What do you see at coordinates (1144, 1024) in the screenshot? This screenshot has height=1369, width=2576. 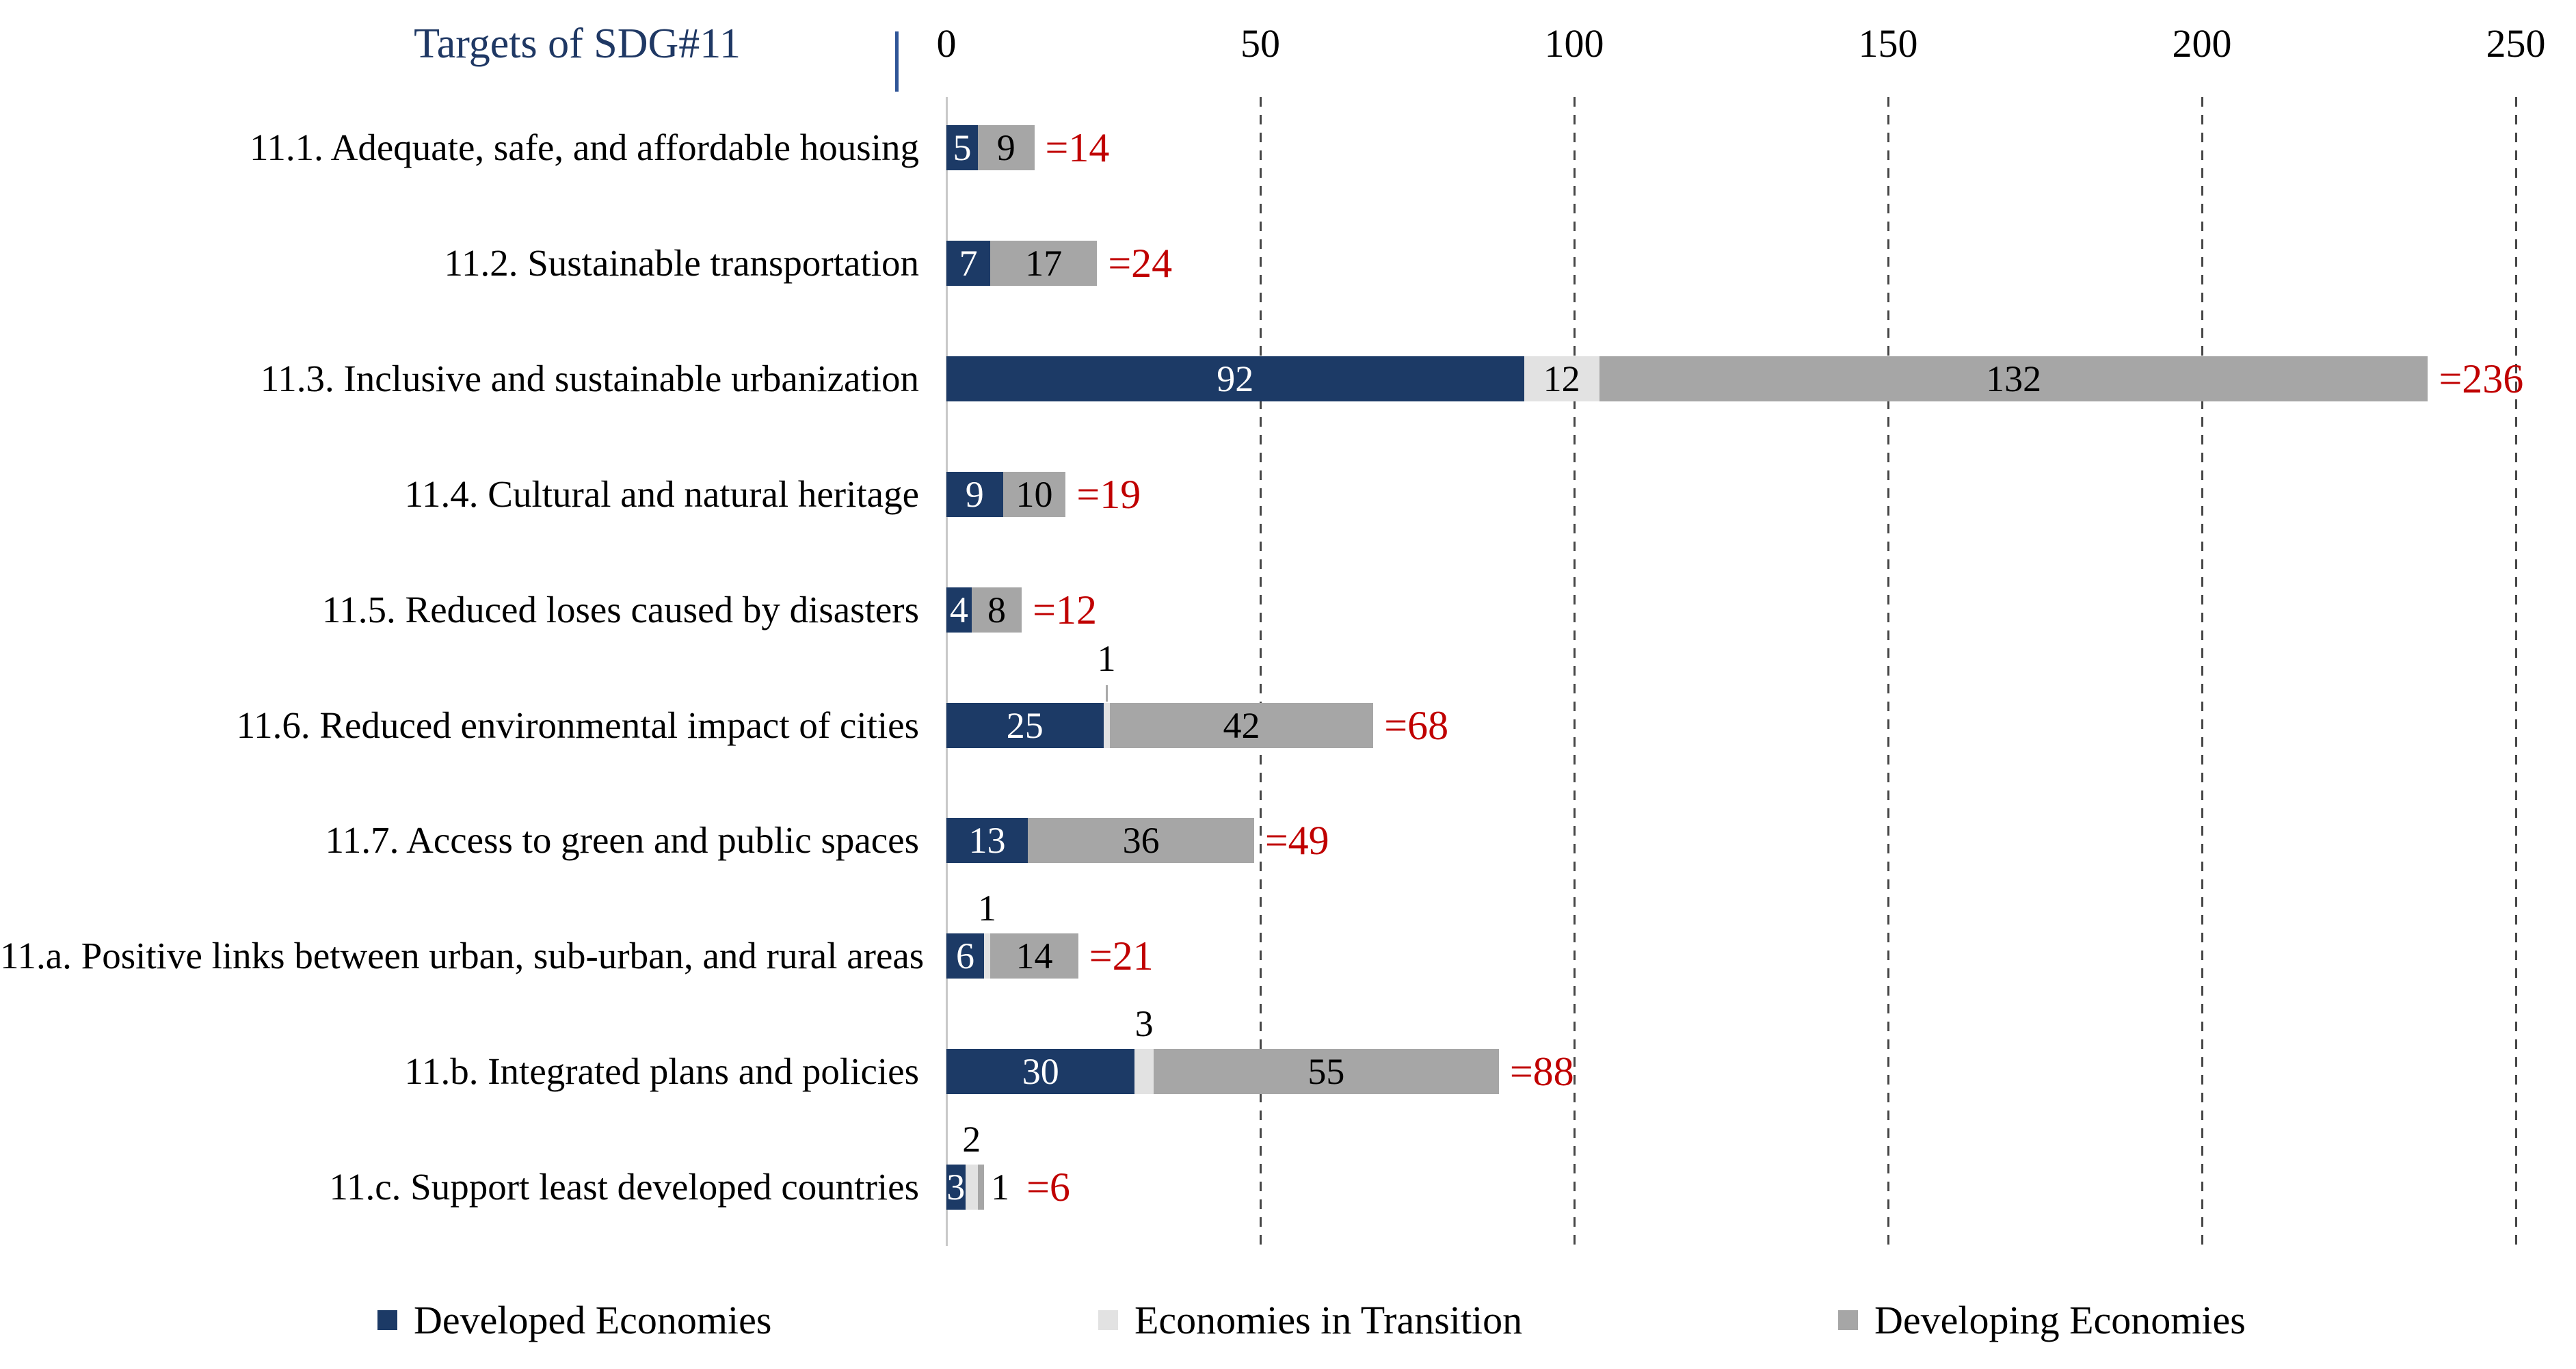 I see `transition-value-callout: 3` at bounding box center [1144, 1024].